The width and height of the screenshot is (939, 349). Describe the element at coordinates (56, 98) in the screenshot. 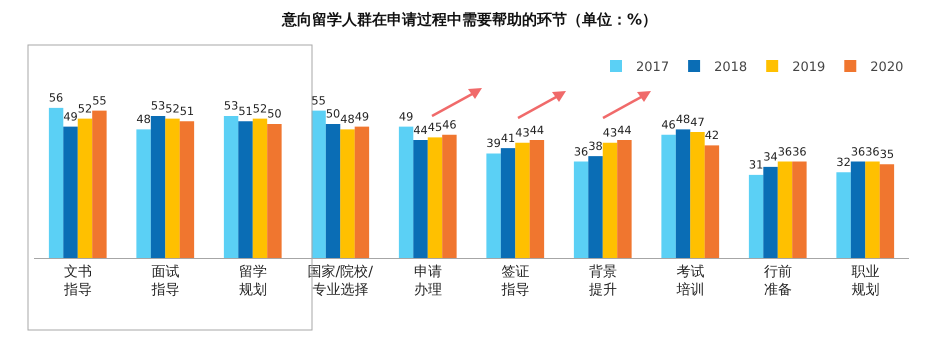

I see `data-label: 56` at that location.